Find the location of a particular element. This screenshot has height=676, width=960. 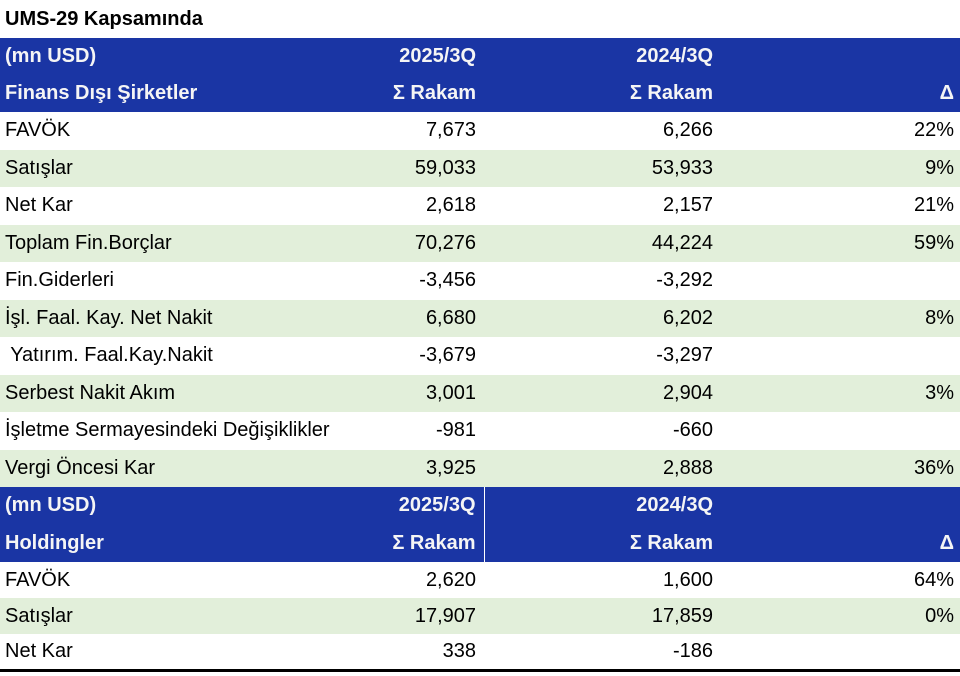

value-prior: 6,266 is located at coordinates (687, 130).